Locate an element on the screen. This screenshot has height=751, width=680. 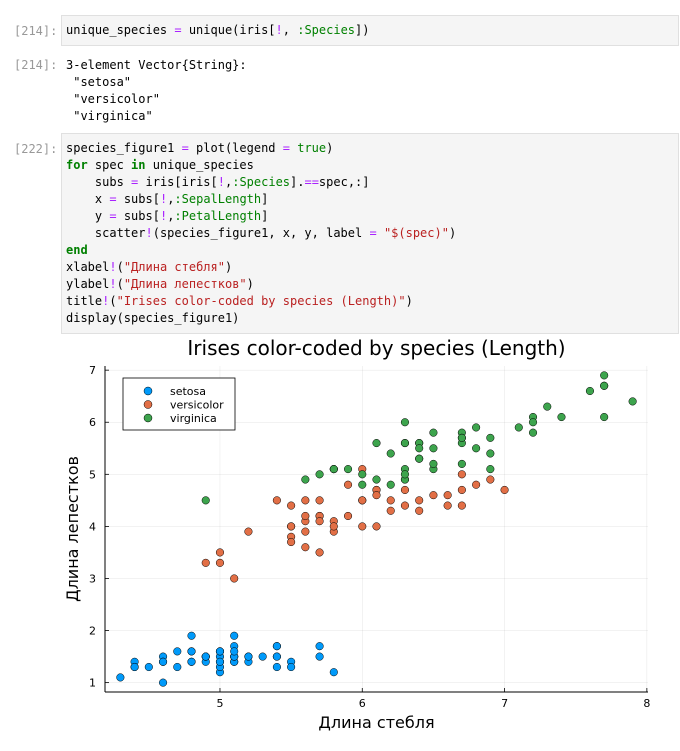
legend-box is located at coordinates (179, 404).